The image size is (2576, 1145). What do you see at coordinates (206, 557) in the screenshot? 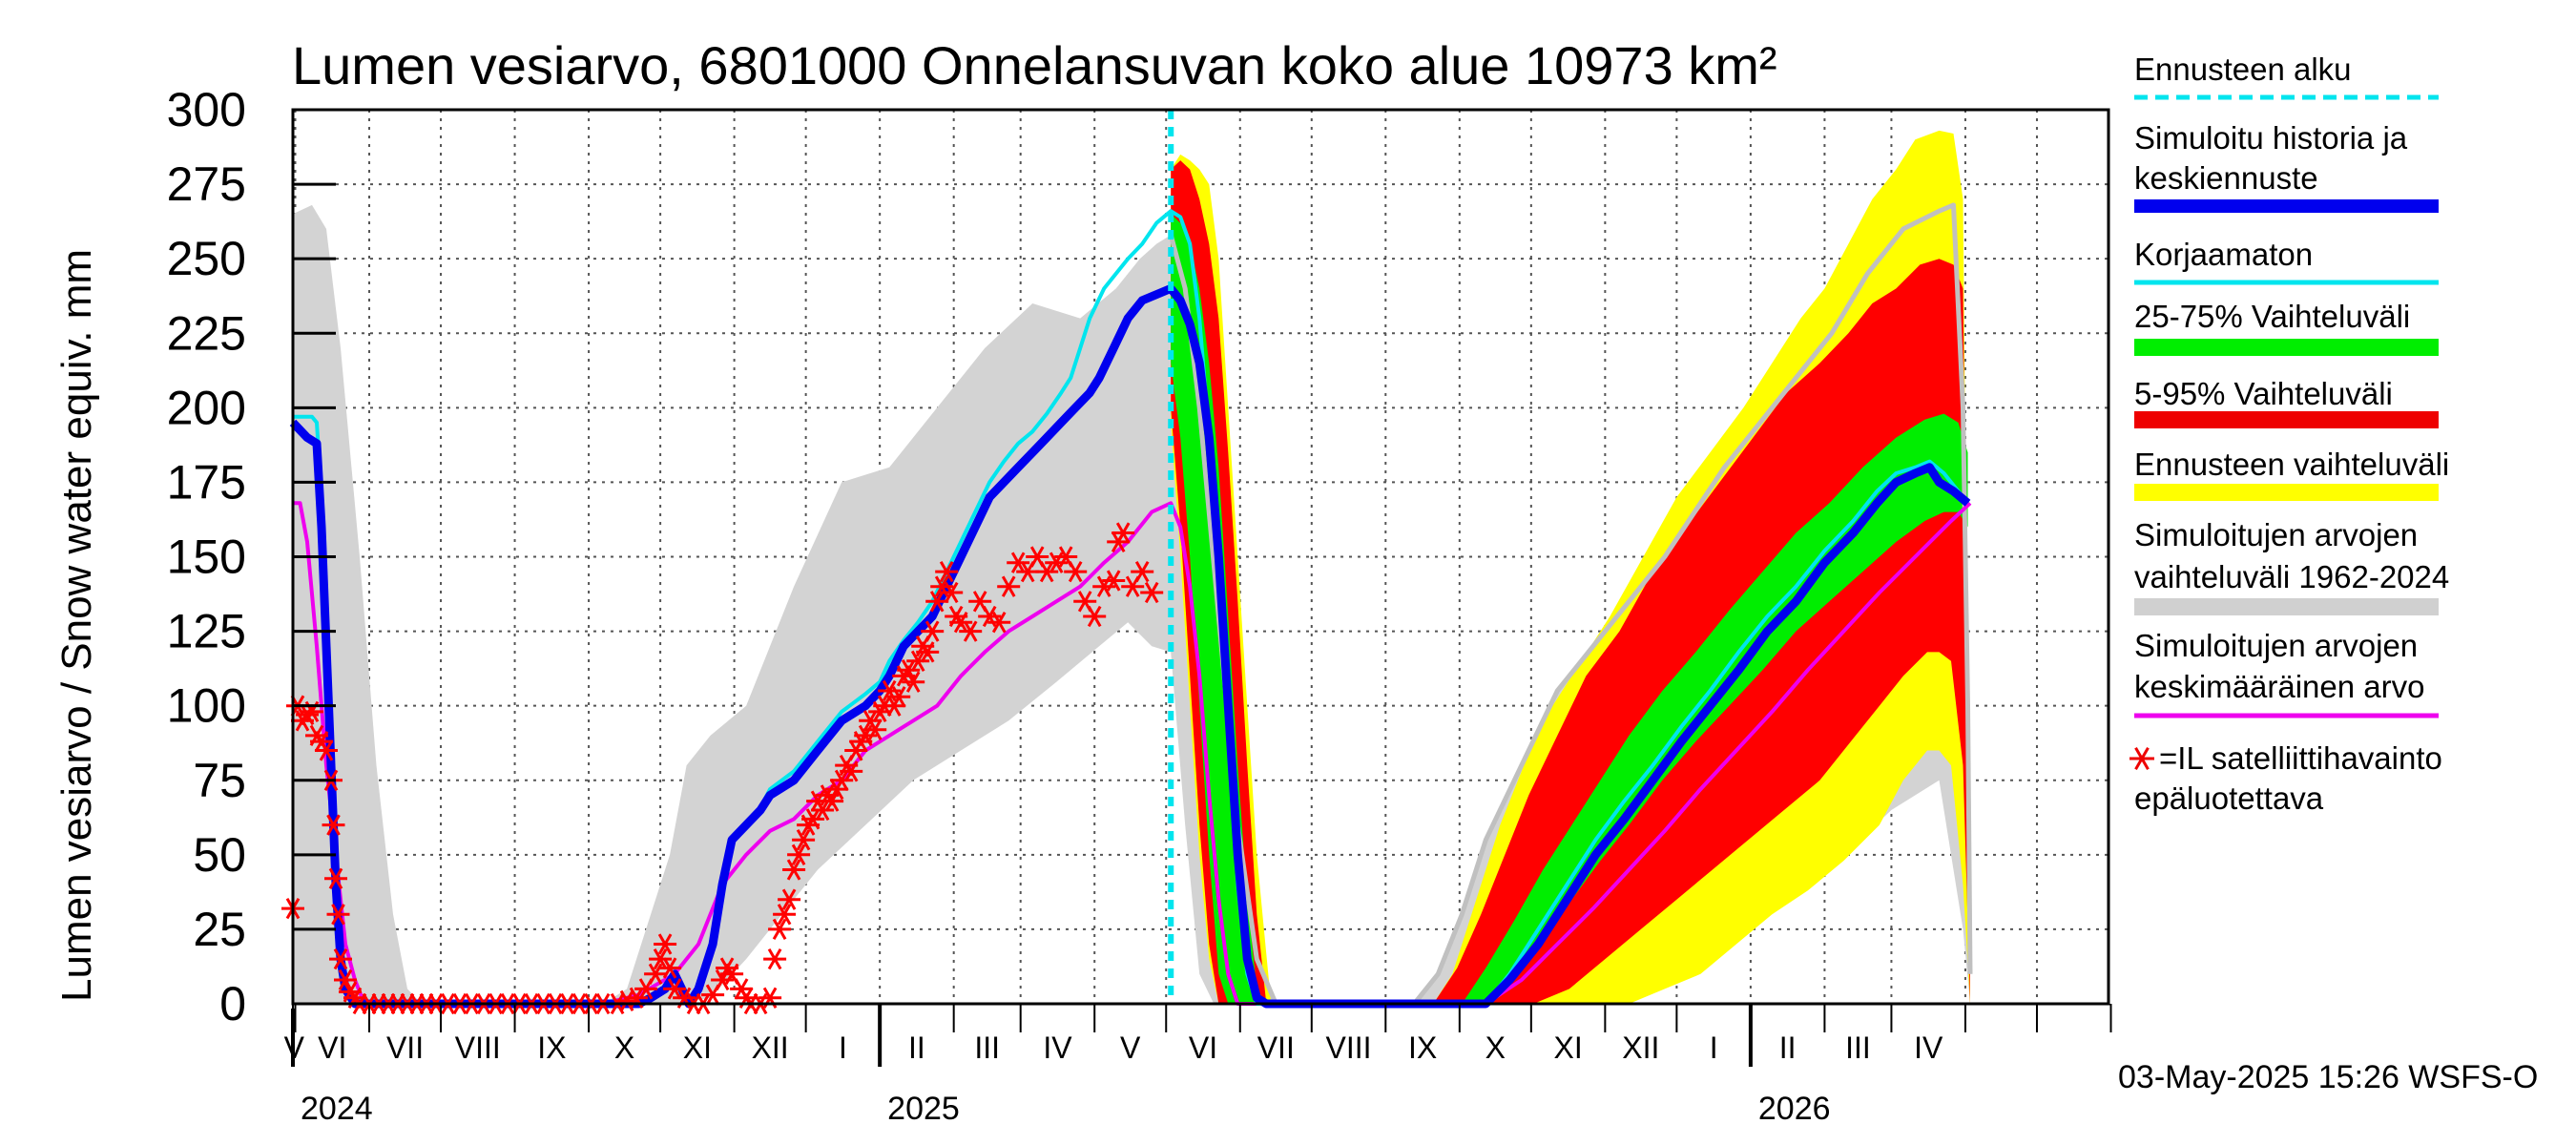
I see `y-tick-label: 150` at bounding box center [206, 557].